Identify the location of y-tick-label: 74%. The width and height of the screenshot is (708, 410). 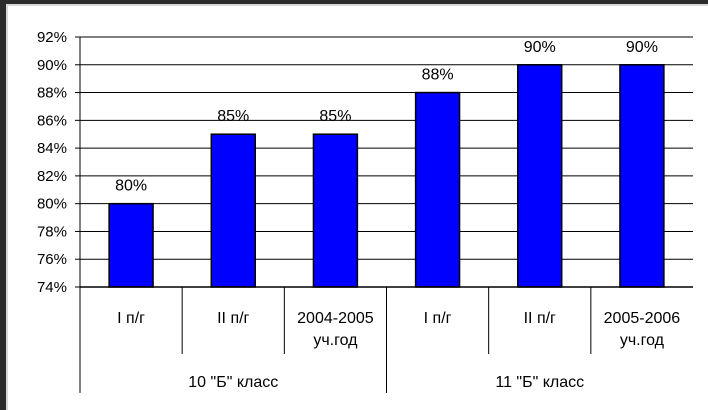
(52, 287).